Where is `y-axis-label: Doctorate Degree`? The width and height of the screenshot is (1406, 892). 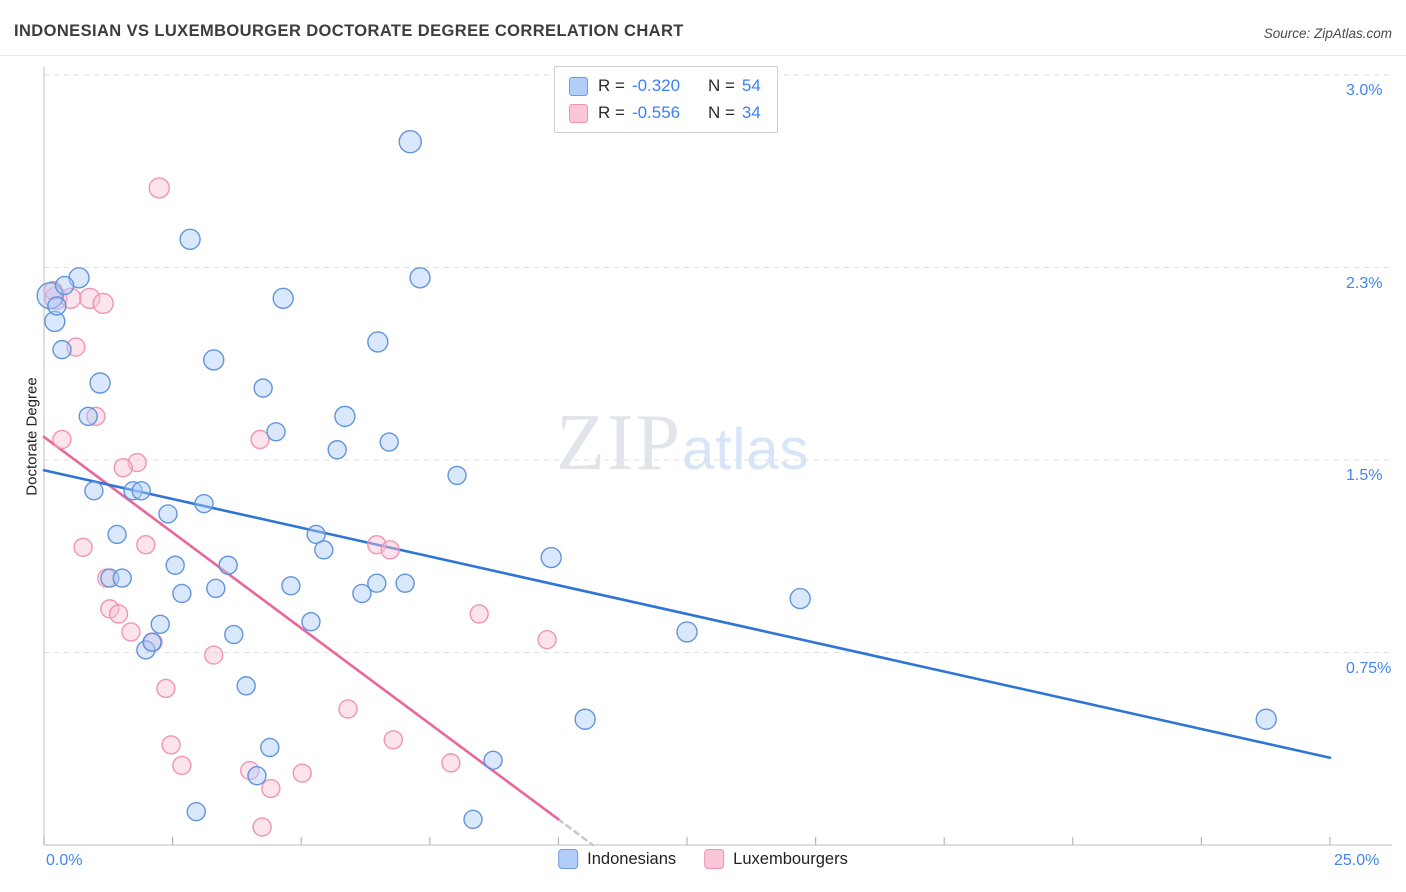 y-axis-label: Doctorate Degree is located at coordinates (32, 436).